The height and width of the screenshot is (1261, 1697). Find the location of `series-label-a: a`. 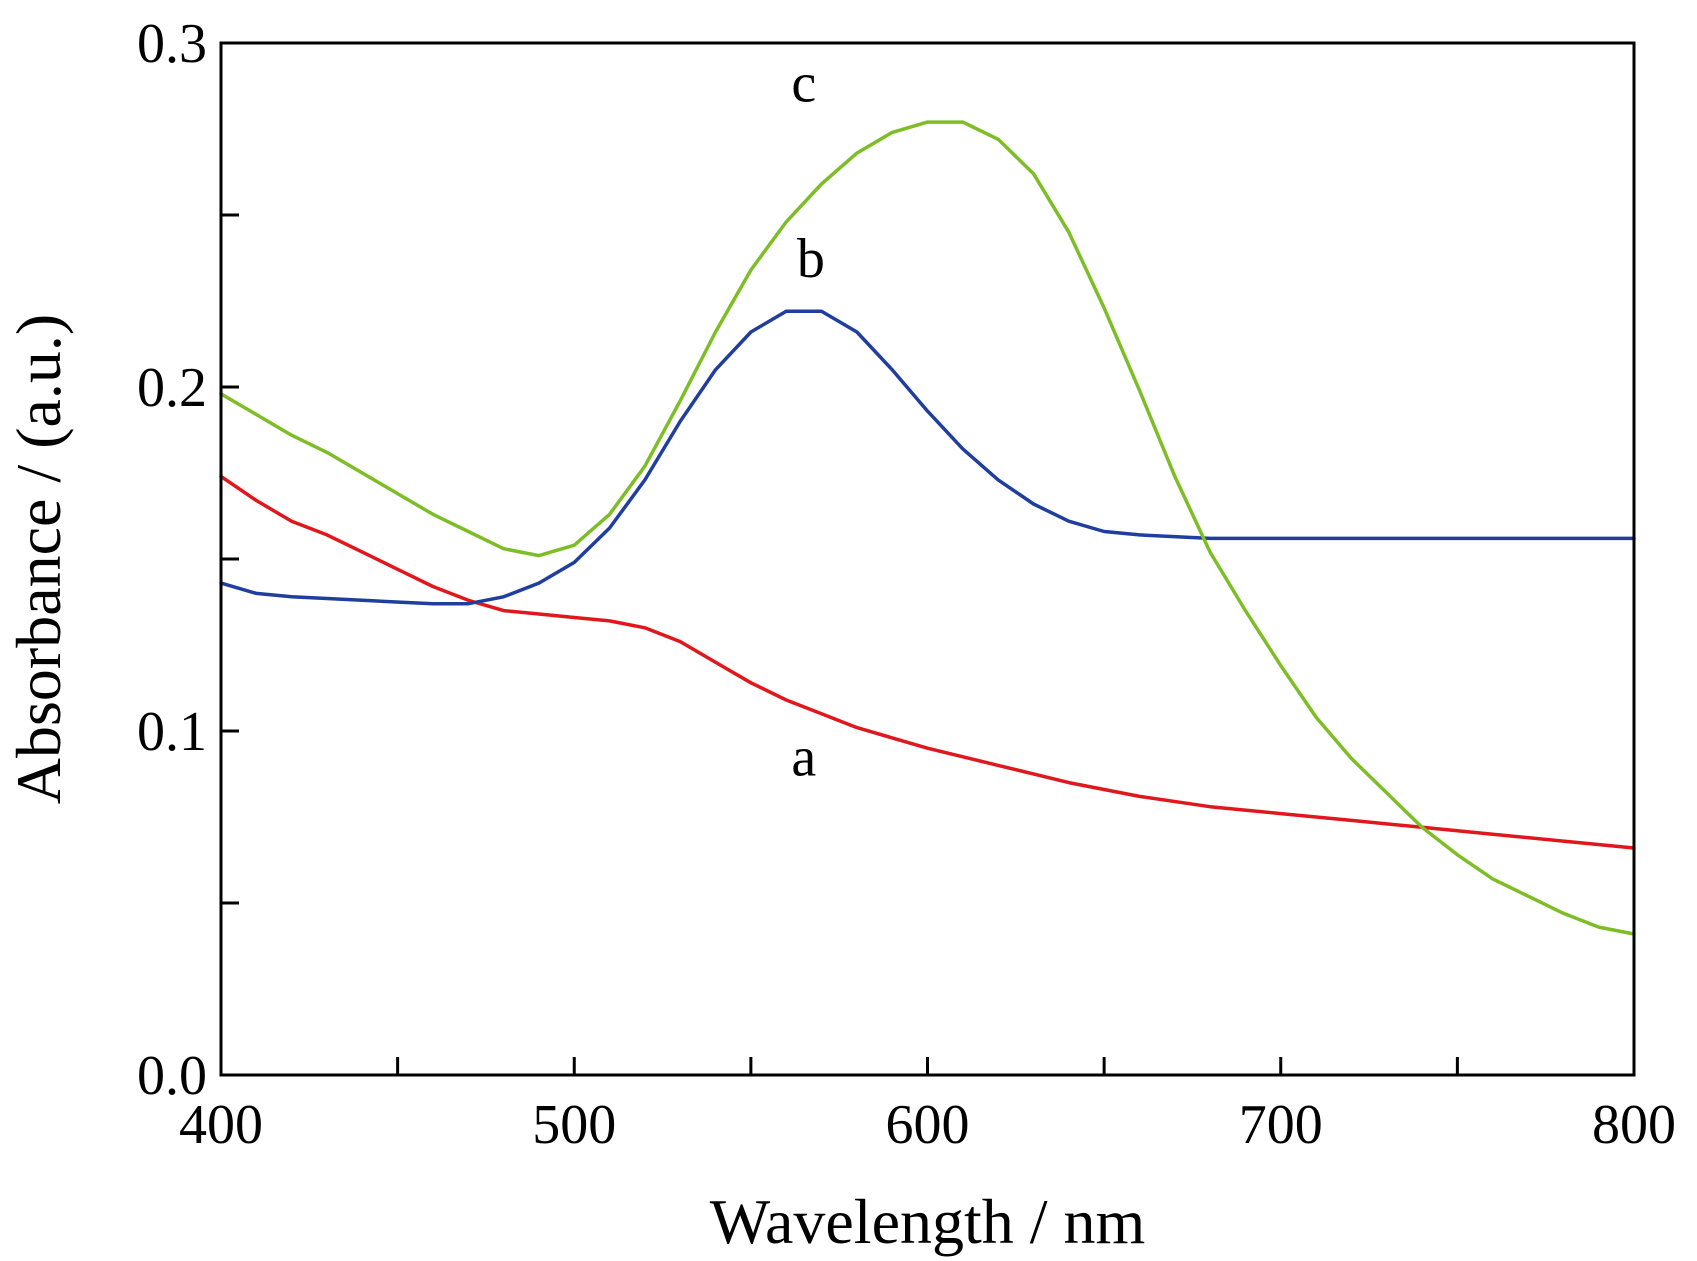

series-label-a: a is located at coordinates (803, 758).